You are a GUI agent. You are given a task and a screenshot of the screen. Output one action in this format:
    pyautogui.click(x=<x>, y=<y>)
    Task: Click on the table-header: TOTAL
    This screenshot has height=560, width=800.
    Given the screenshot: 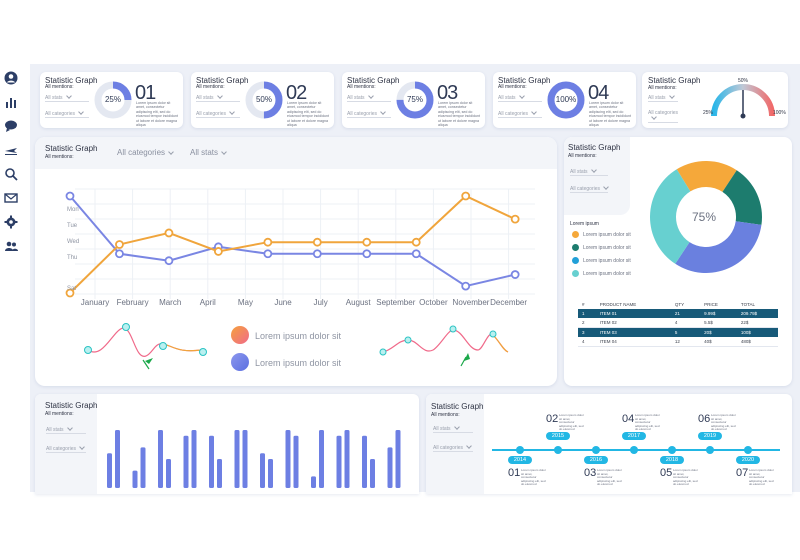 What is the action you would take?
    pyautogui.click(x=747, y=304)
    